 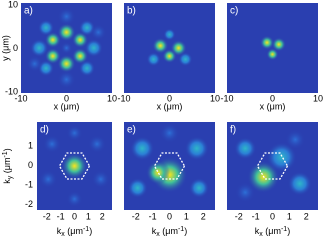 I want to click on panel-label: c), so click(x=234, y=11).